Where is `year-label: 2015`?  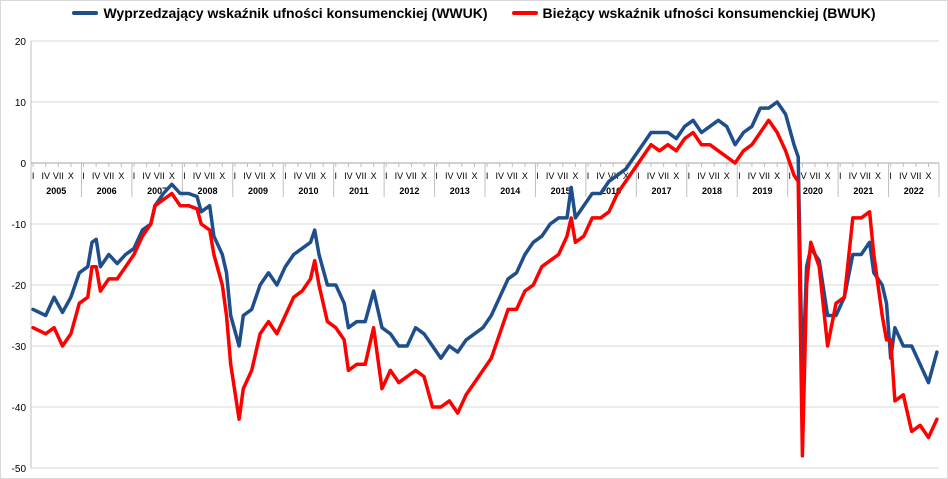 year-label: 2015 is located at coordinates (561, 191).